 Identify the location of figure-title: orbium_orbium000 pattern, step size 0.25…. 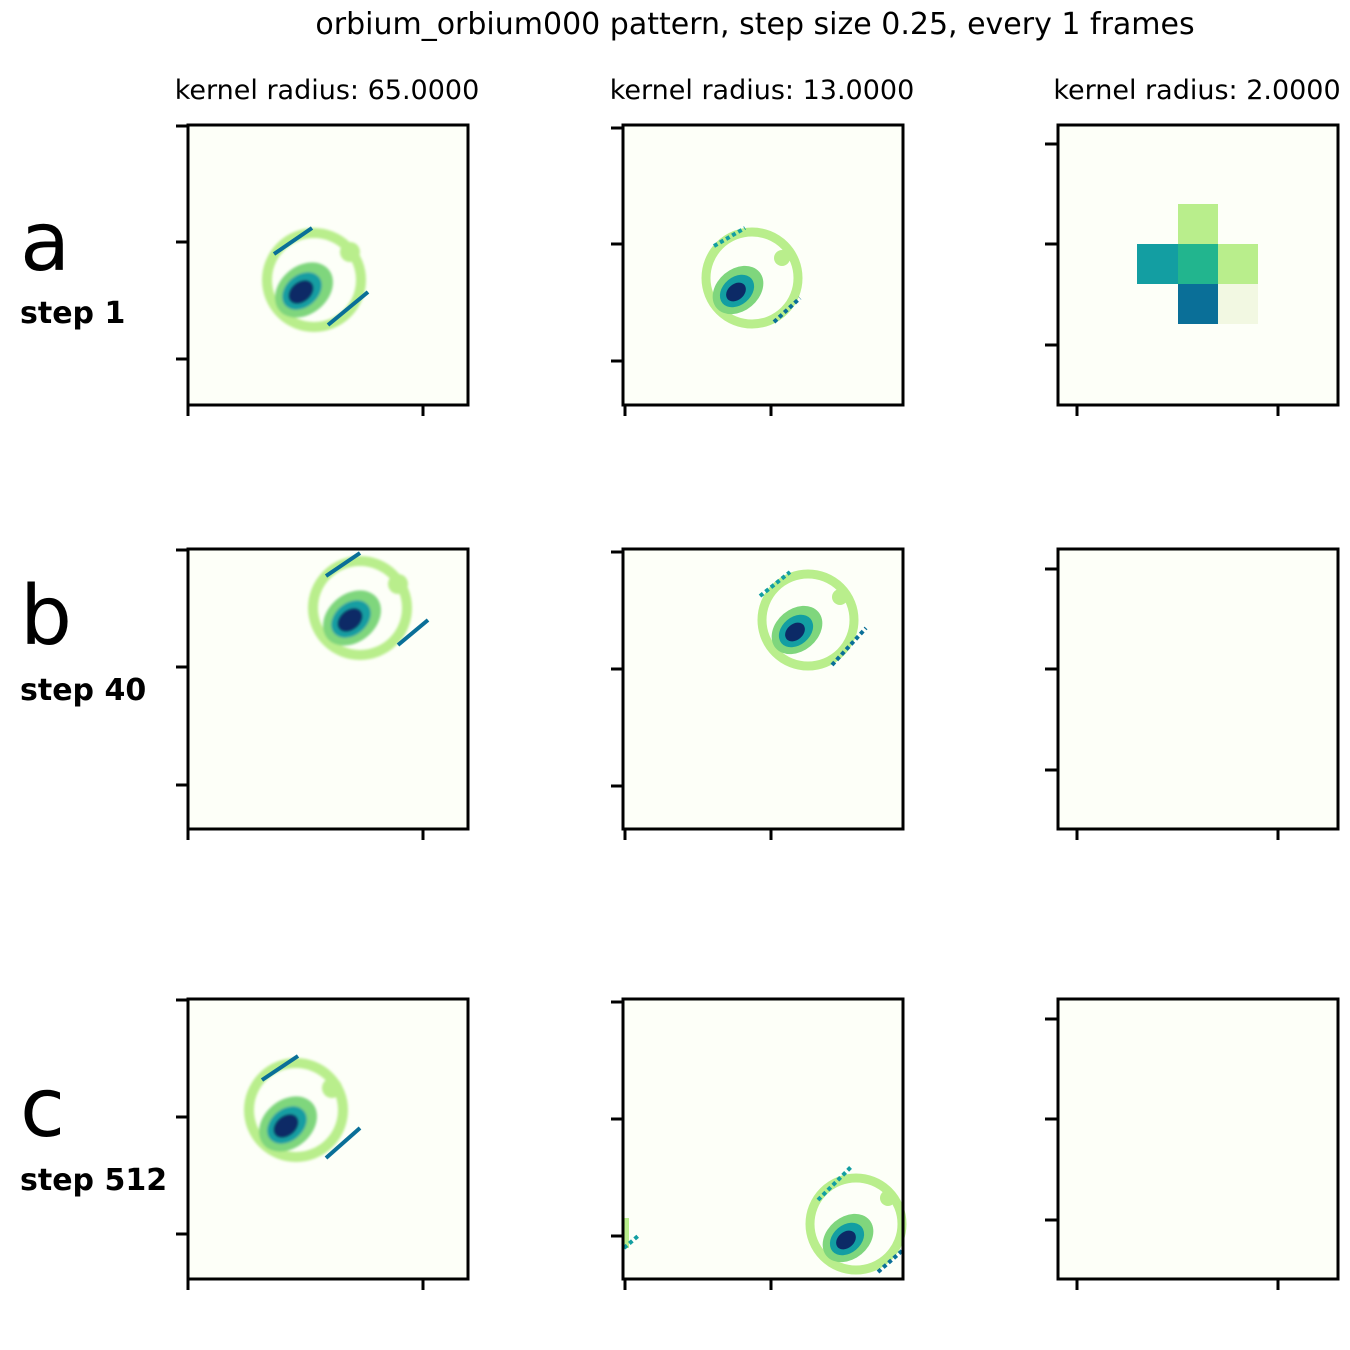
(754, 24).